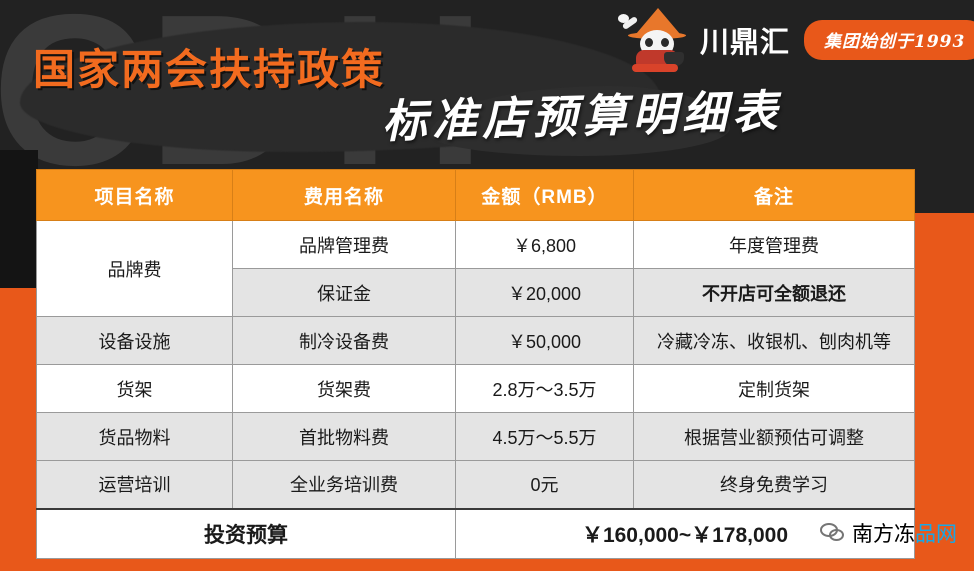 The height and width of the screenshot is (571, 974). Describe the element at coordinates (904, 534) in the screenshot. I see `source-watermark-text: 南方冻品网` at that location.